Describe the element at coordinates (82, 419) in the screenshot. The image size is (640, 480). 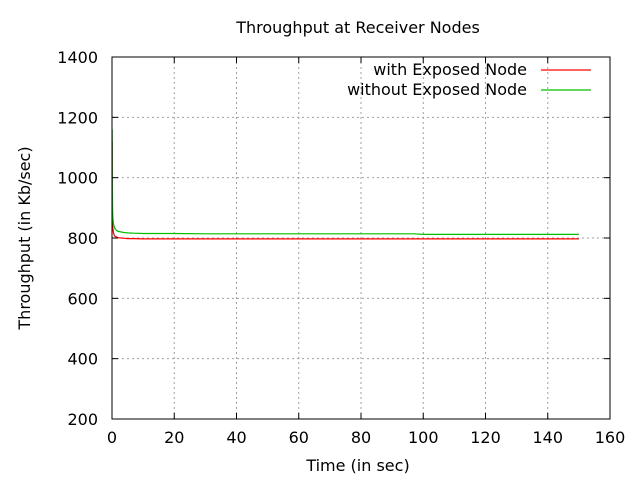
I see `y-tick-label: 200` at that location.